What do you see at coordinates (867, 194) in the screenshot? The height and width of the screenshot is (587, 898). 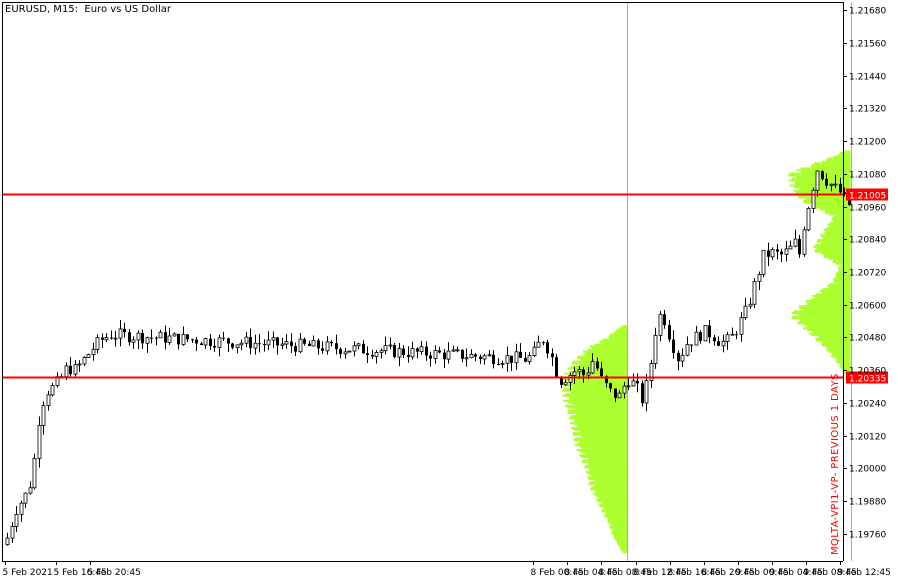 I see `price-level-label-box` at bounding box center [867, 194].